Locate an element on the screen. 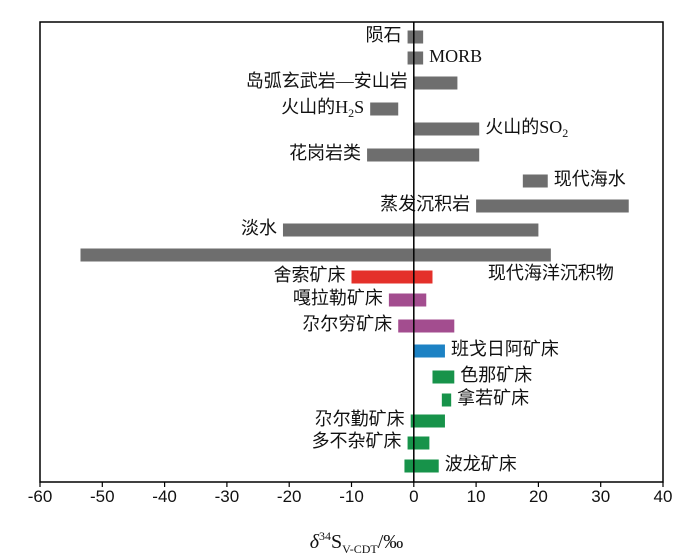 The height and width of the screenshot is (560, 700). category-label-15: 拿若矿床 is located at coordinates (493, 397).